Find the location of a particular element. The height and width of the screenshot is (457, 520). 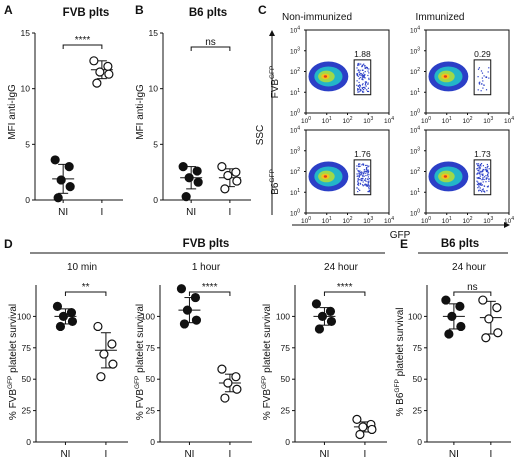

gate-percentage: 1.73 is located at coordinates (482, 154).